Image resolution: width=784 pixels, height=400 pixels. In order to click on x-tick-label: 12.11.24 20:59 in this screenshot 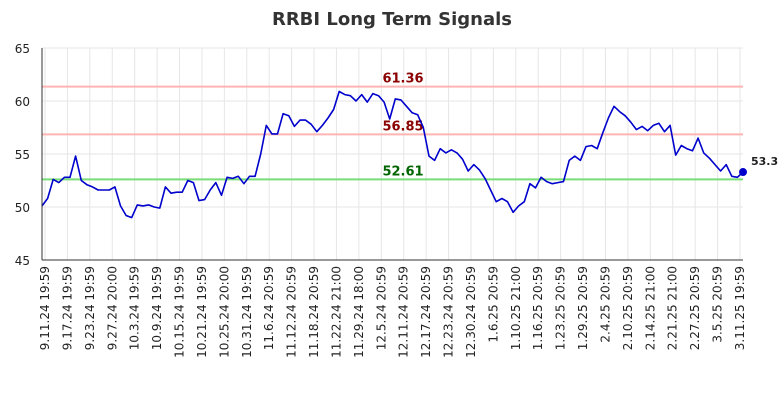, I will do `click(404, 312)`.